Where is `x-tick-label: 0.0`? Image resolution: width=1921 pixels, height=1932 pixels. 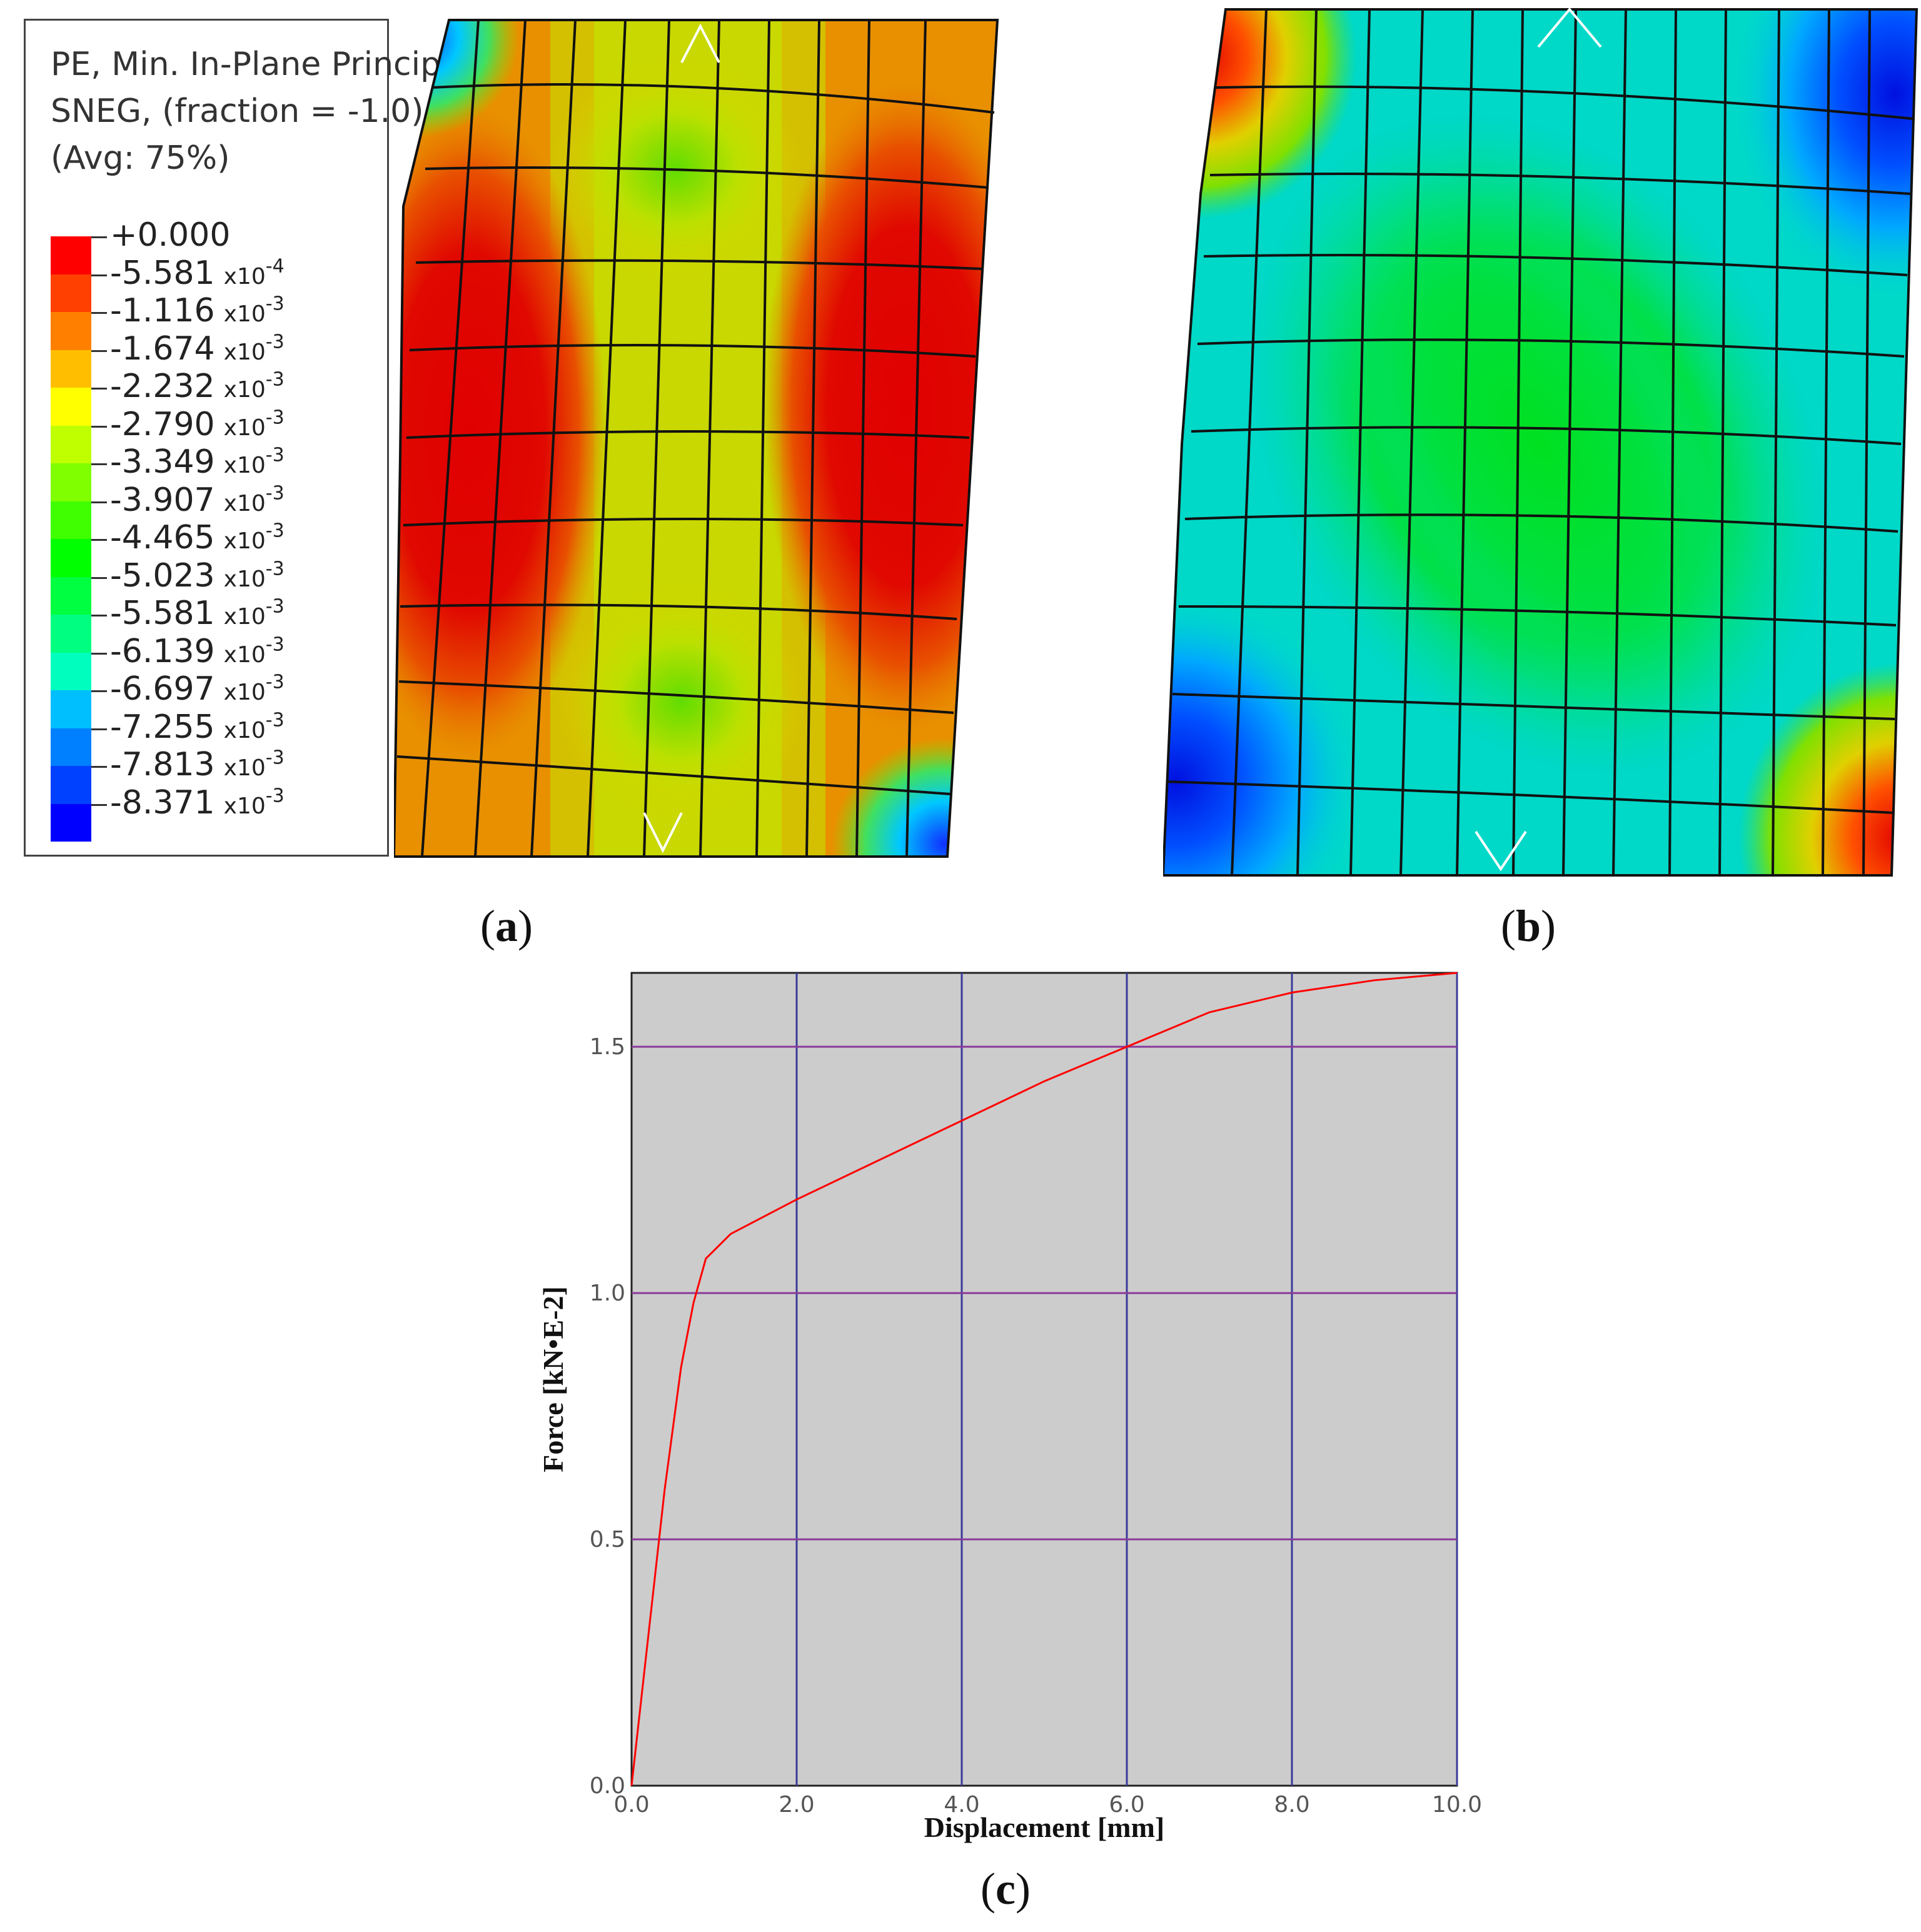 x-tick-label: 0.0 is located at coordinates (631, 1805).